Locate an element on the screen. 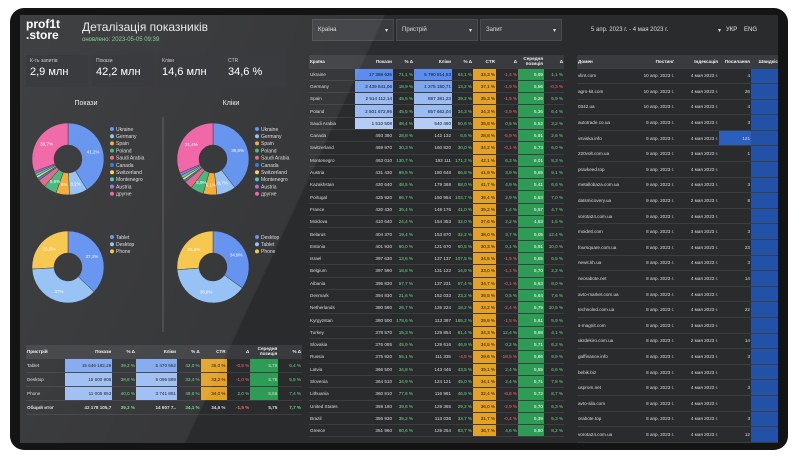 This screenshot has width=800, height=463. cell: 154 353 is located at coordinates (433, 222).